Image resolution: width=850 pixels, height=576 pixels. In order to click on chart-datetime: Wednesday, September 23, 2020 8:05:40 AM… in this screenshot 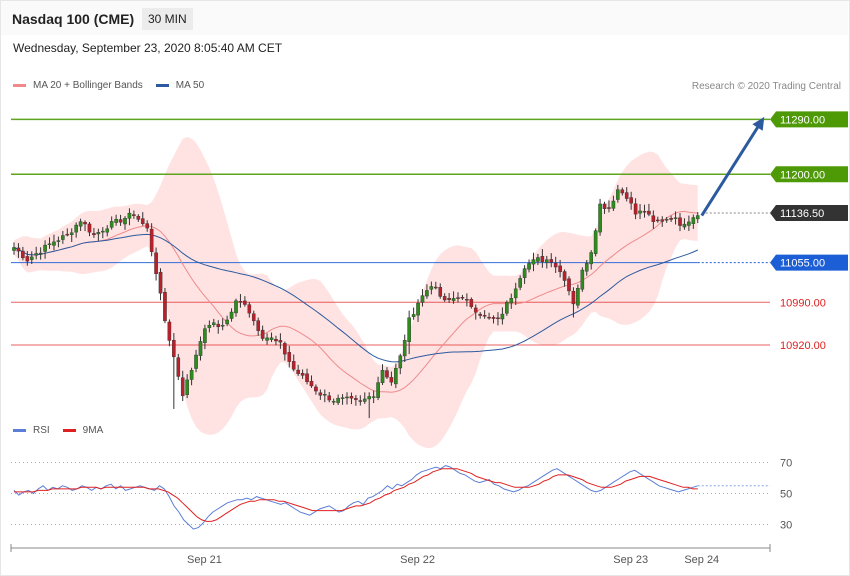, I will do `click(148, 48)`.